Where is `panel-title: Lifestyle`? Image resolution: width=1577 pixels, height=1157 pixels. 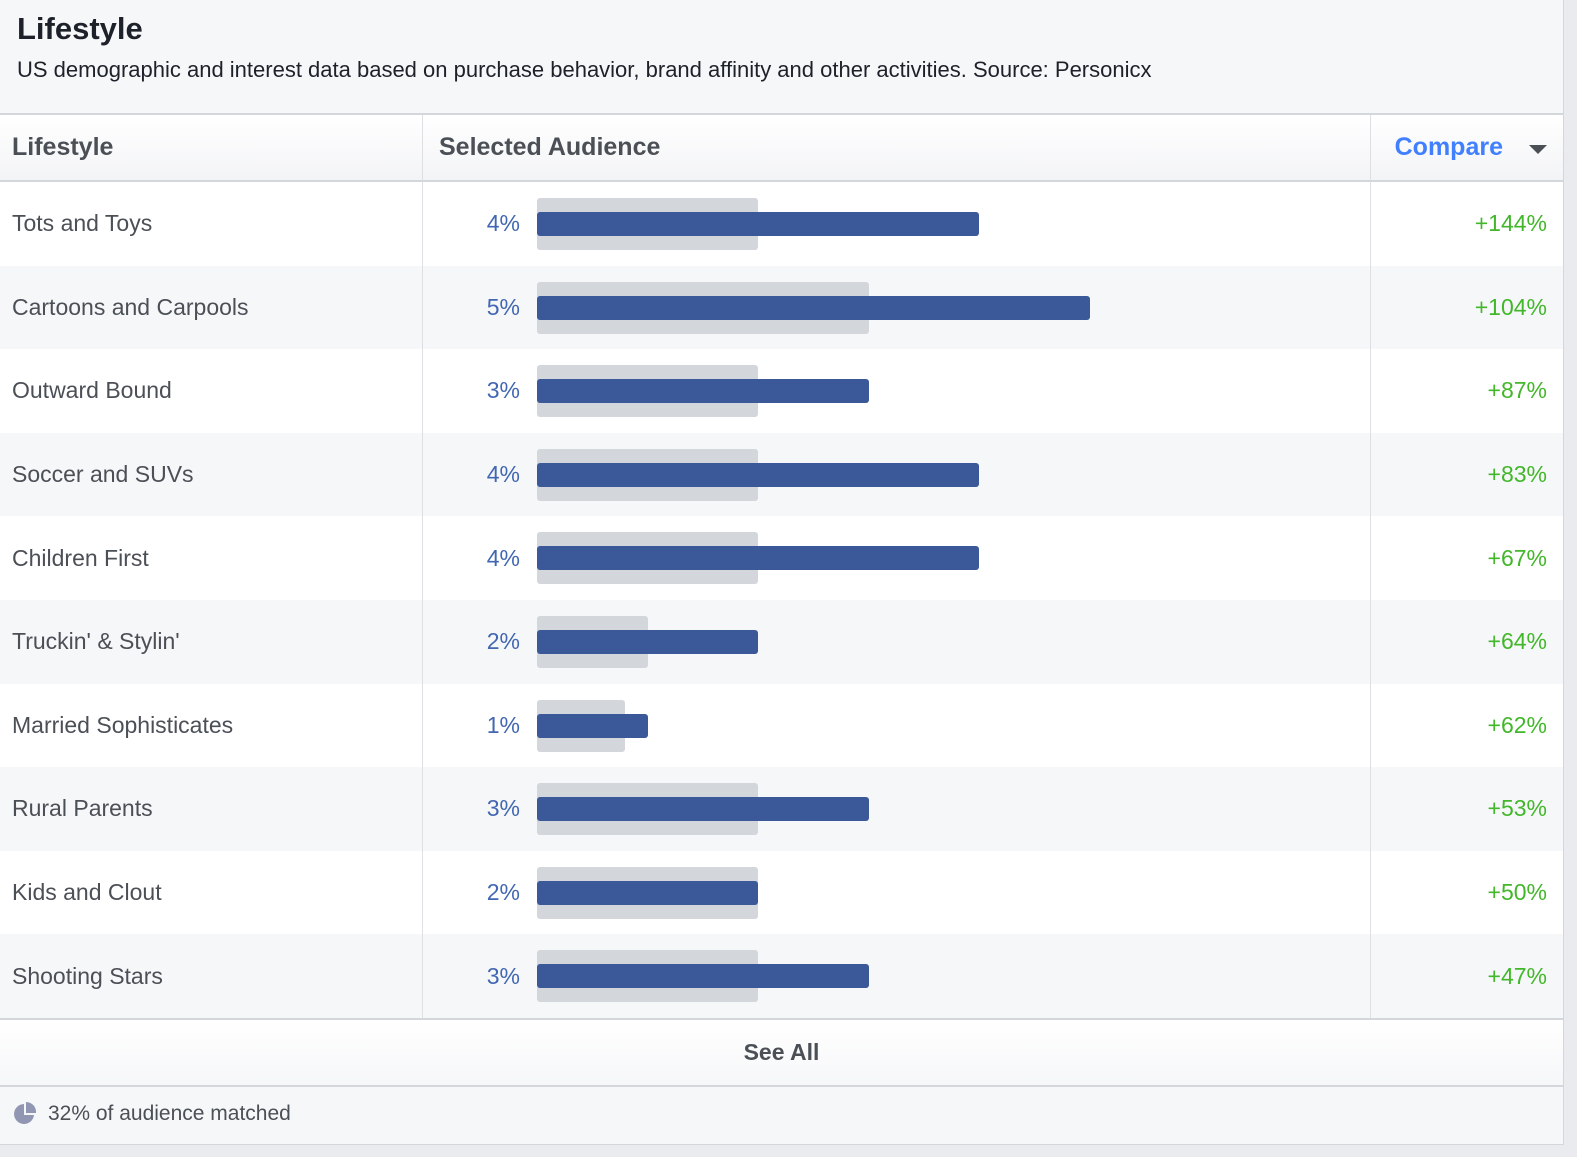
panel-title: Lifestyle is located at coordinates (80, 28).